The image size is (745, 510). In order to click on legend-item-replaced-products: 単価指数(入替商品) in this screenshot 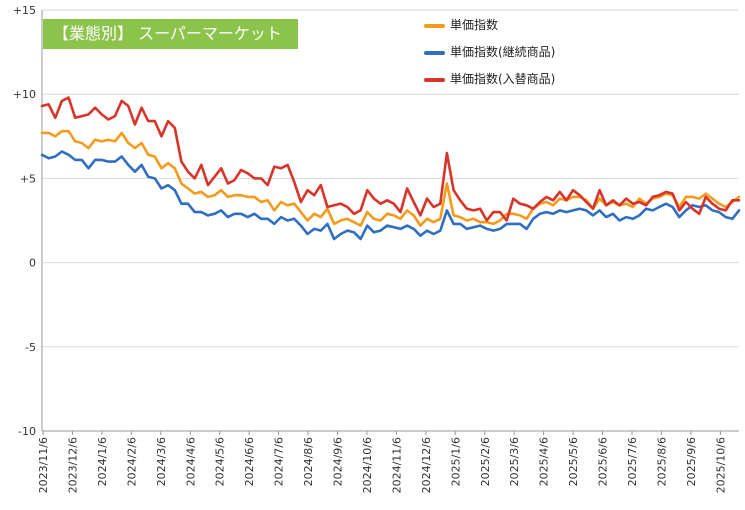, I will do `click(489, 83)`.